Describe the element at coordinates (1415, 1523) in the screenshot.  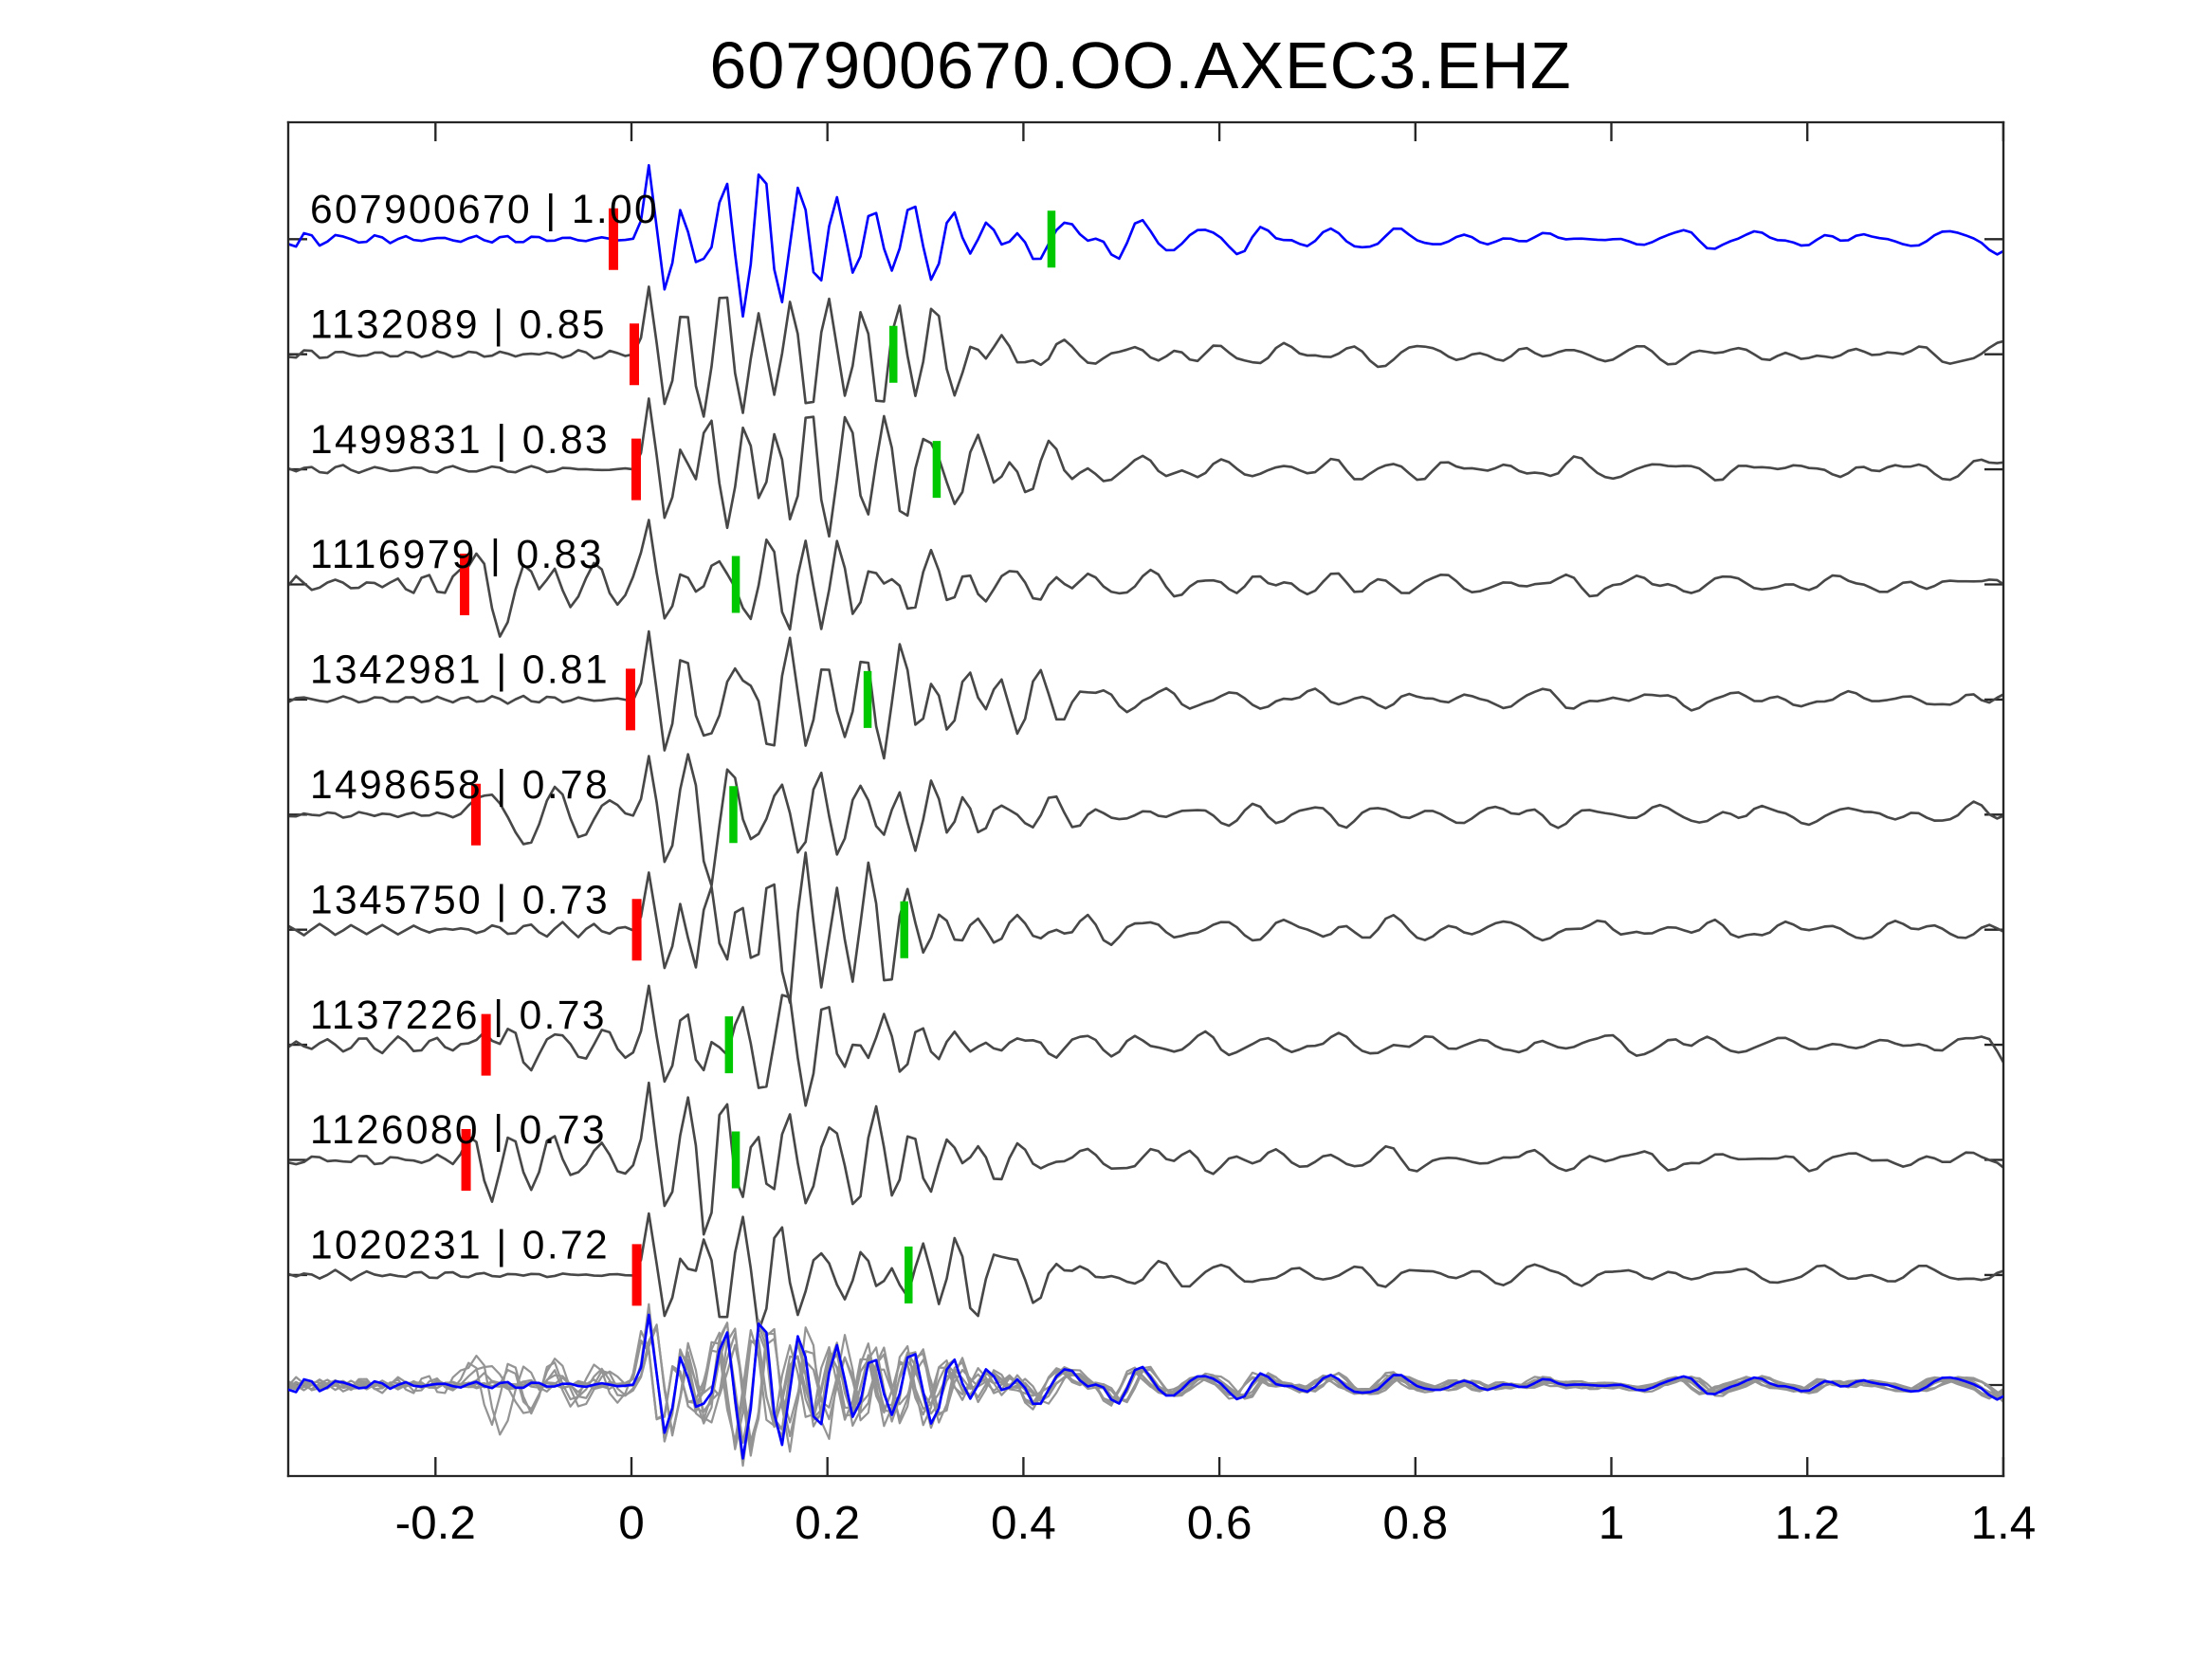
I see `svg-text: 0.8` at that location.